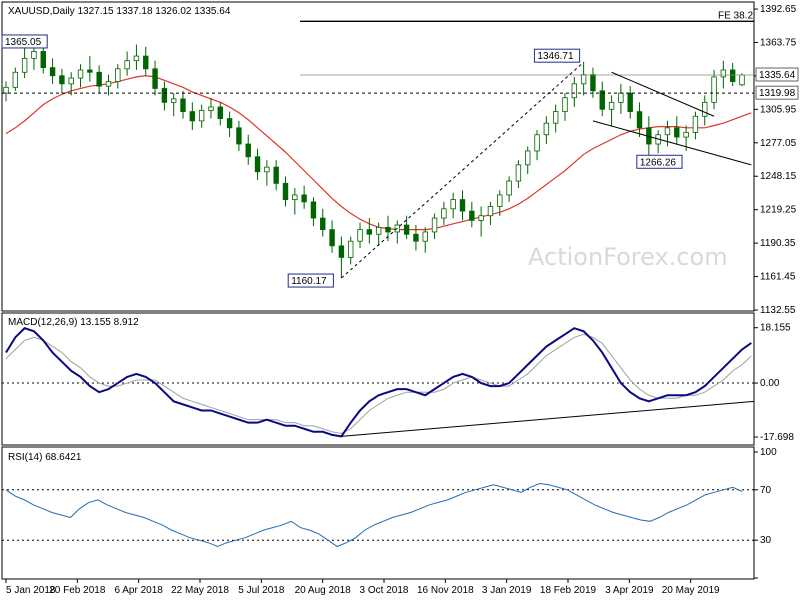 This screenshot has height=600, width=800. I want to click on close-value: 1335.64, so click(777, 75).